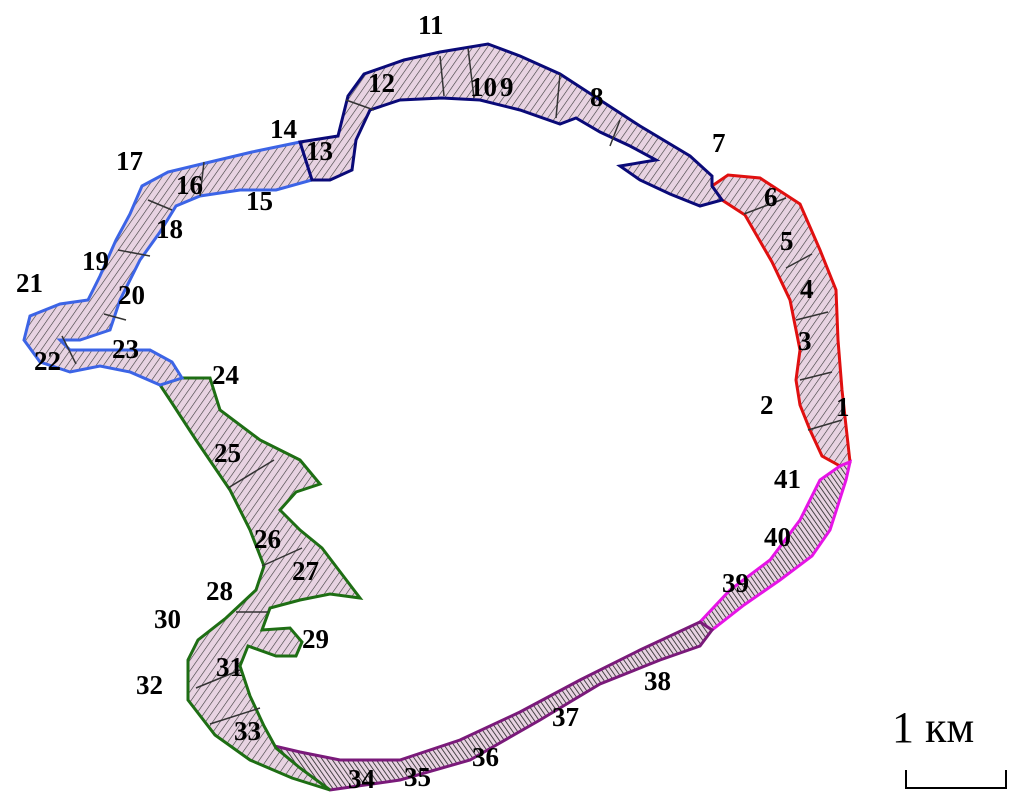  I want to click on segment-label-16: 16, so click(189, 185).